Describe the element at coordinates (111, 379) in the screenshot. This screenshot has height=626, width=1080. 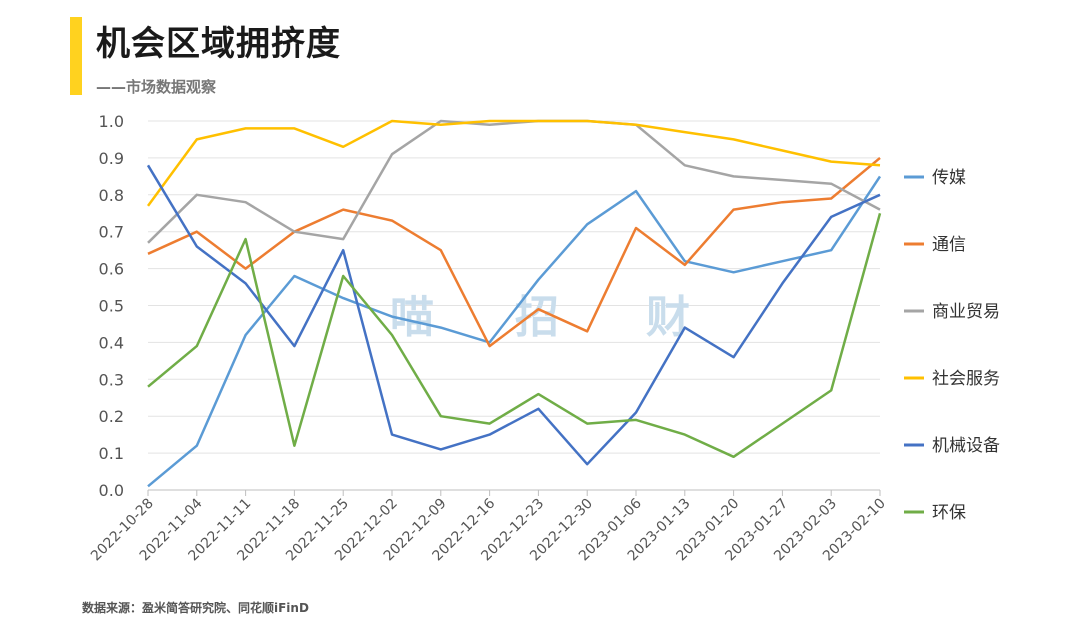
I see `y-tick-label: 0.3` at that location.